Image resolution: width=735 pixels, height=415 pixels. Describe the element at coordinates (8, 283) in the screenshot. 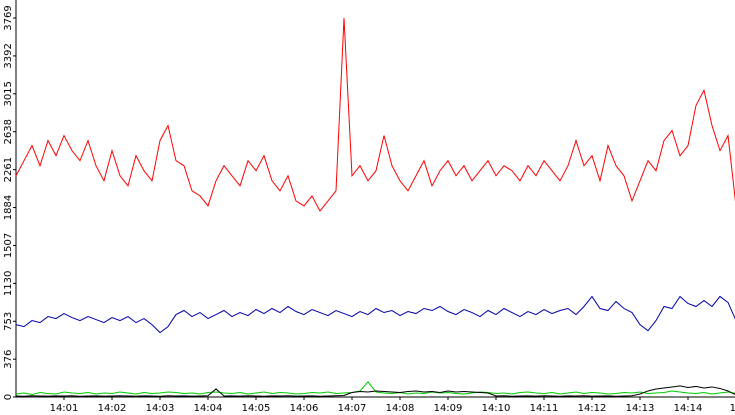

I see `y-tick-label: 1130` at that location.